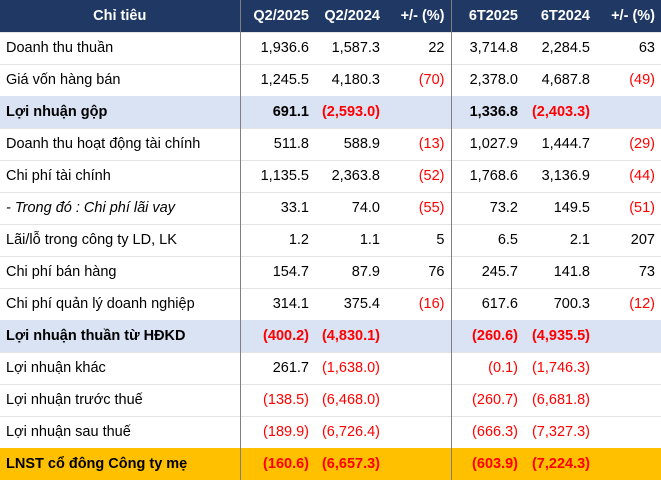 This screenshot has width=661, height=498. I want to click on cell-h25: 2,378.0, so click(493, 80).